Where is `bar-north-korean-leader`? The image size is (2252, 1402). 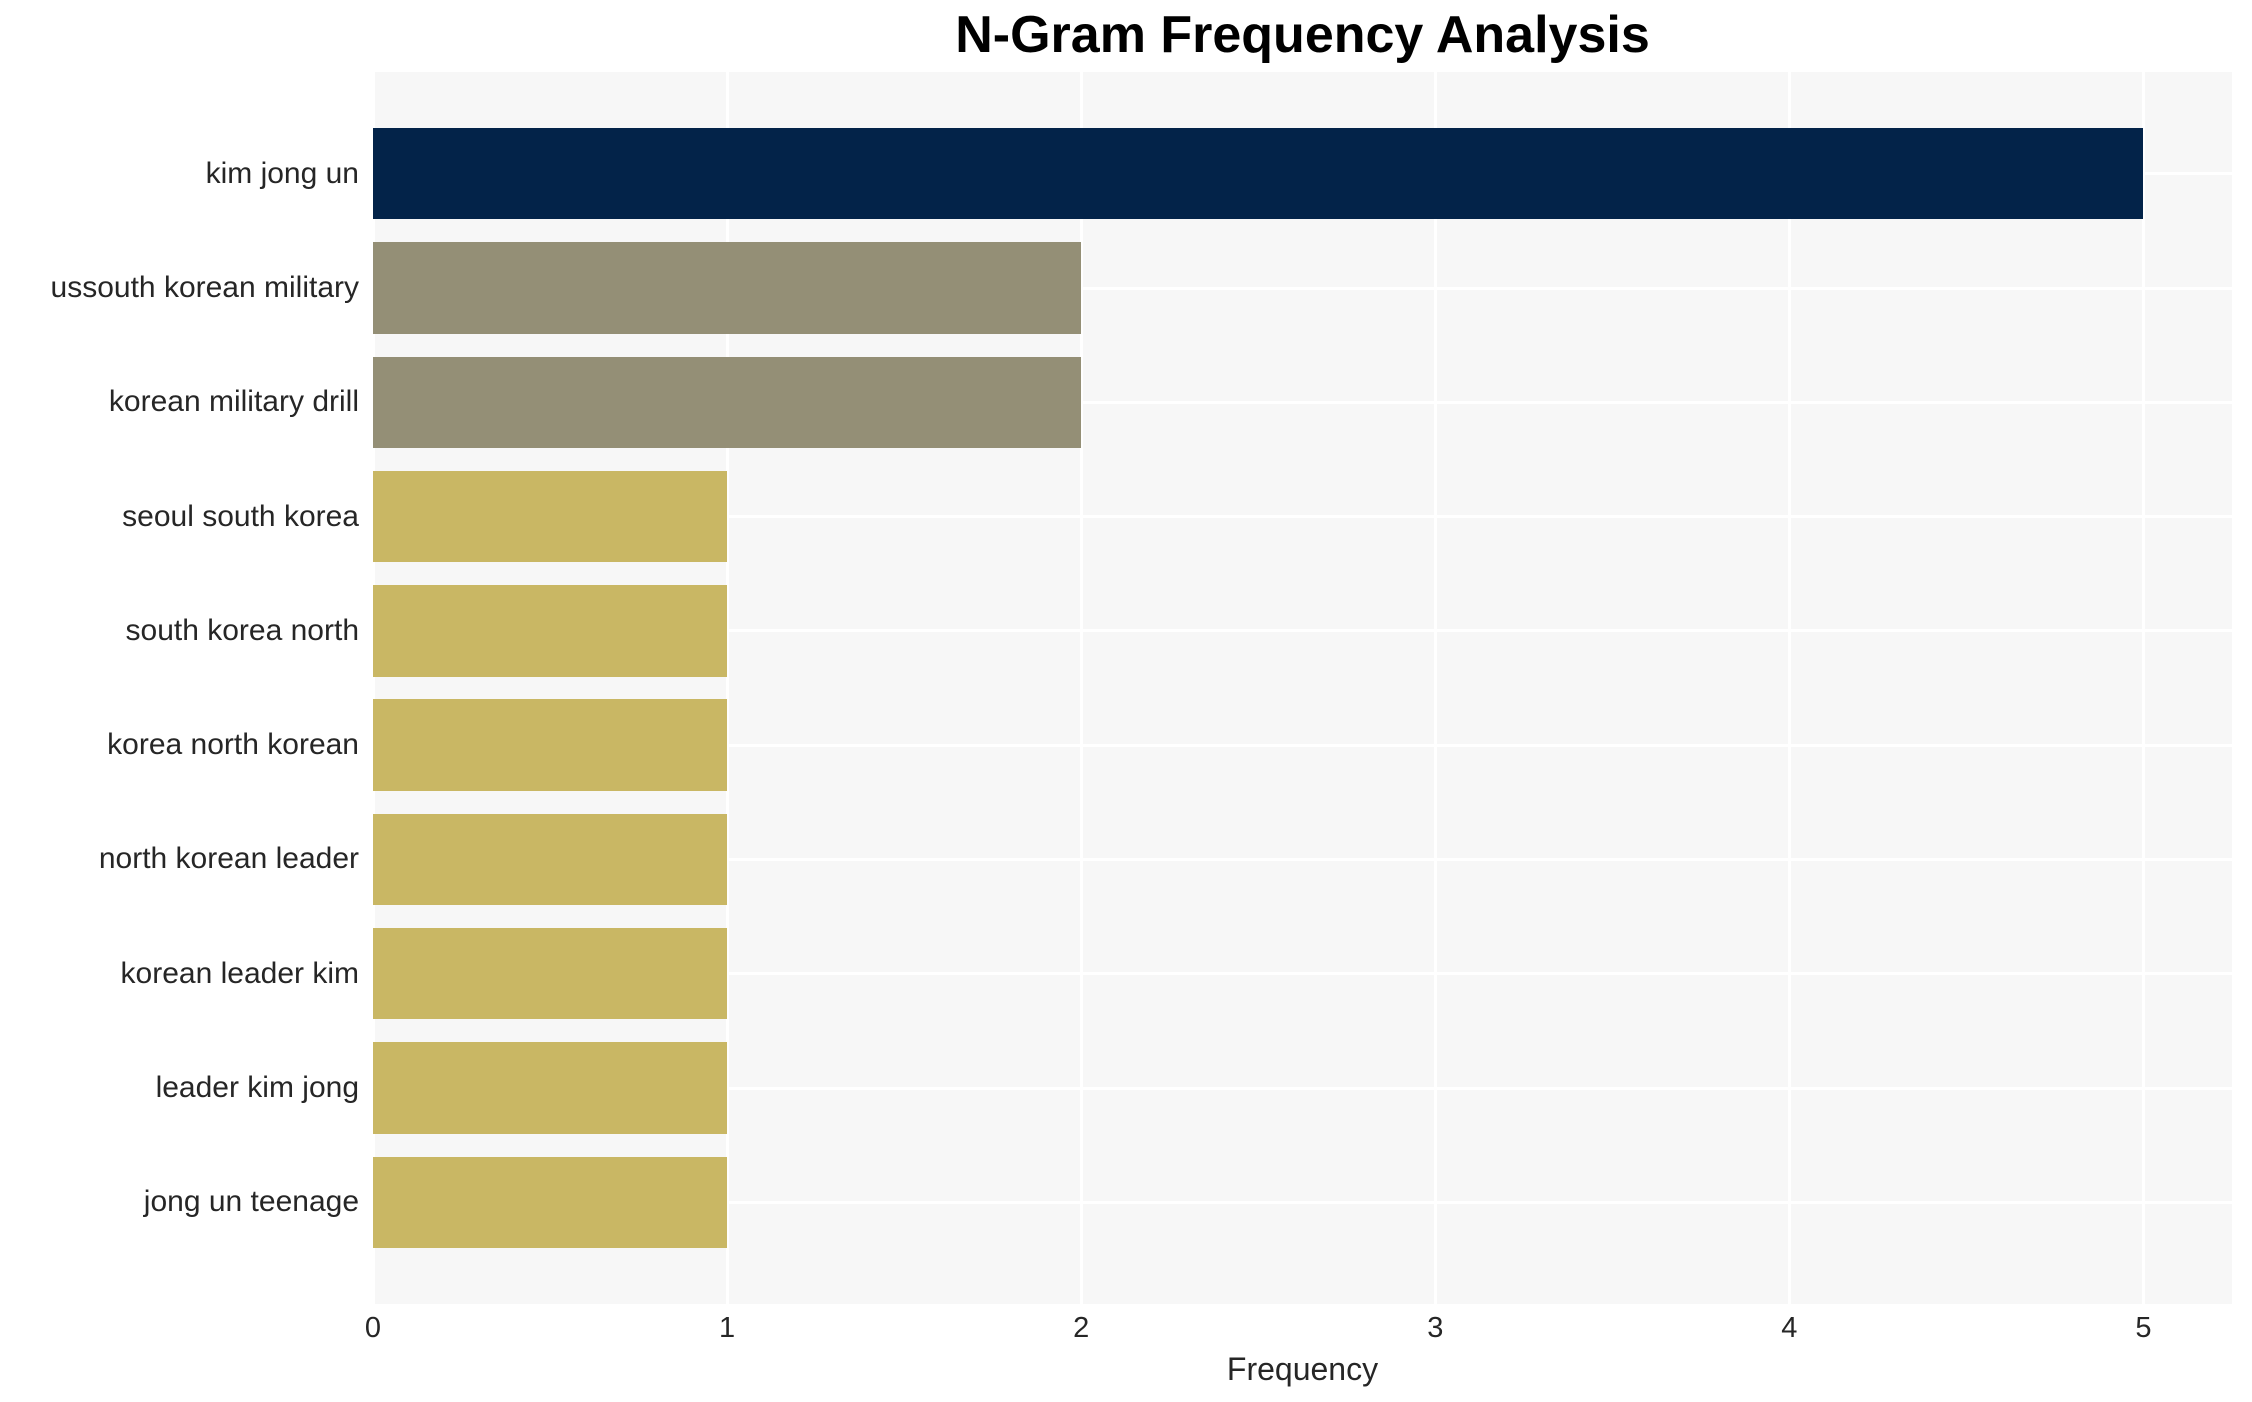 bar-north-korean-leader is located at coordinates (550, 859).